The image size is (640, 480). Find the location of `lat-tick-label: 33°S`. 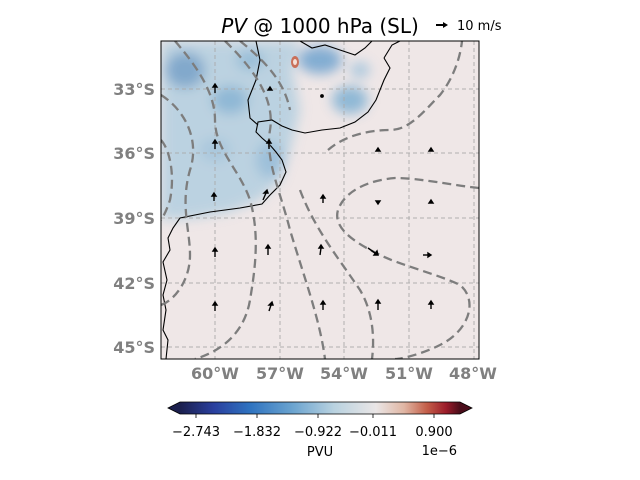

lat-tick-label: 33°S is located at coordinates (134, 89).